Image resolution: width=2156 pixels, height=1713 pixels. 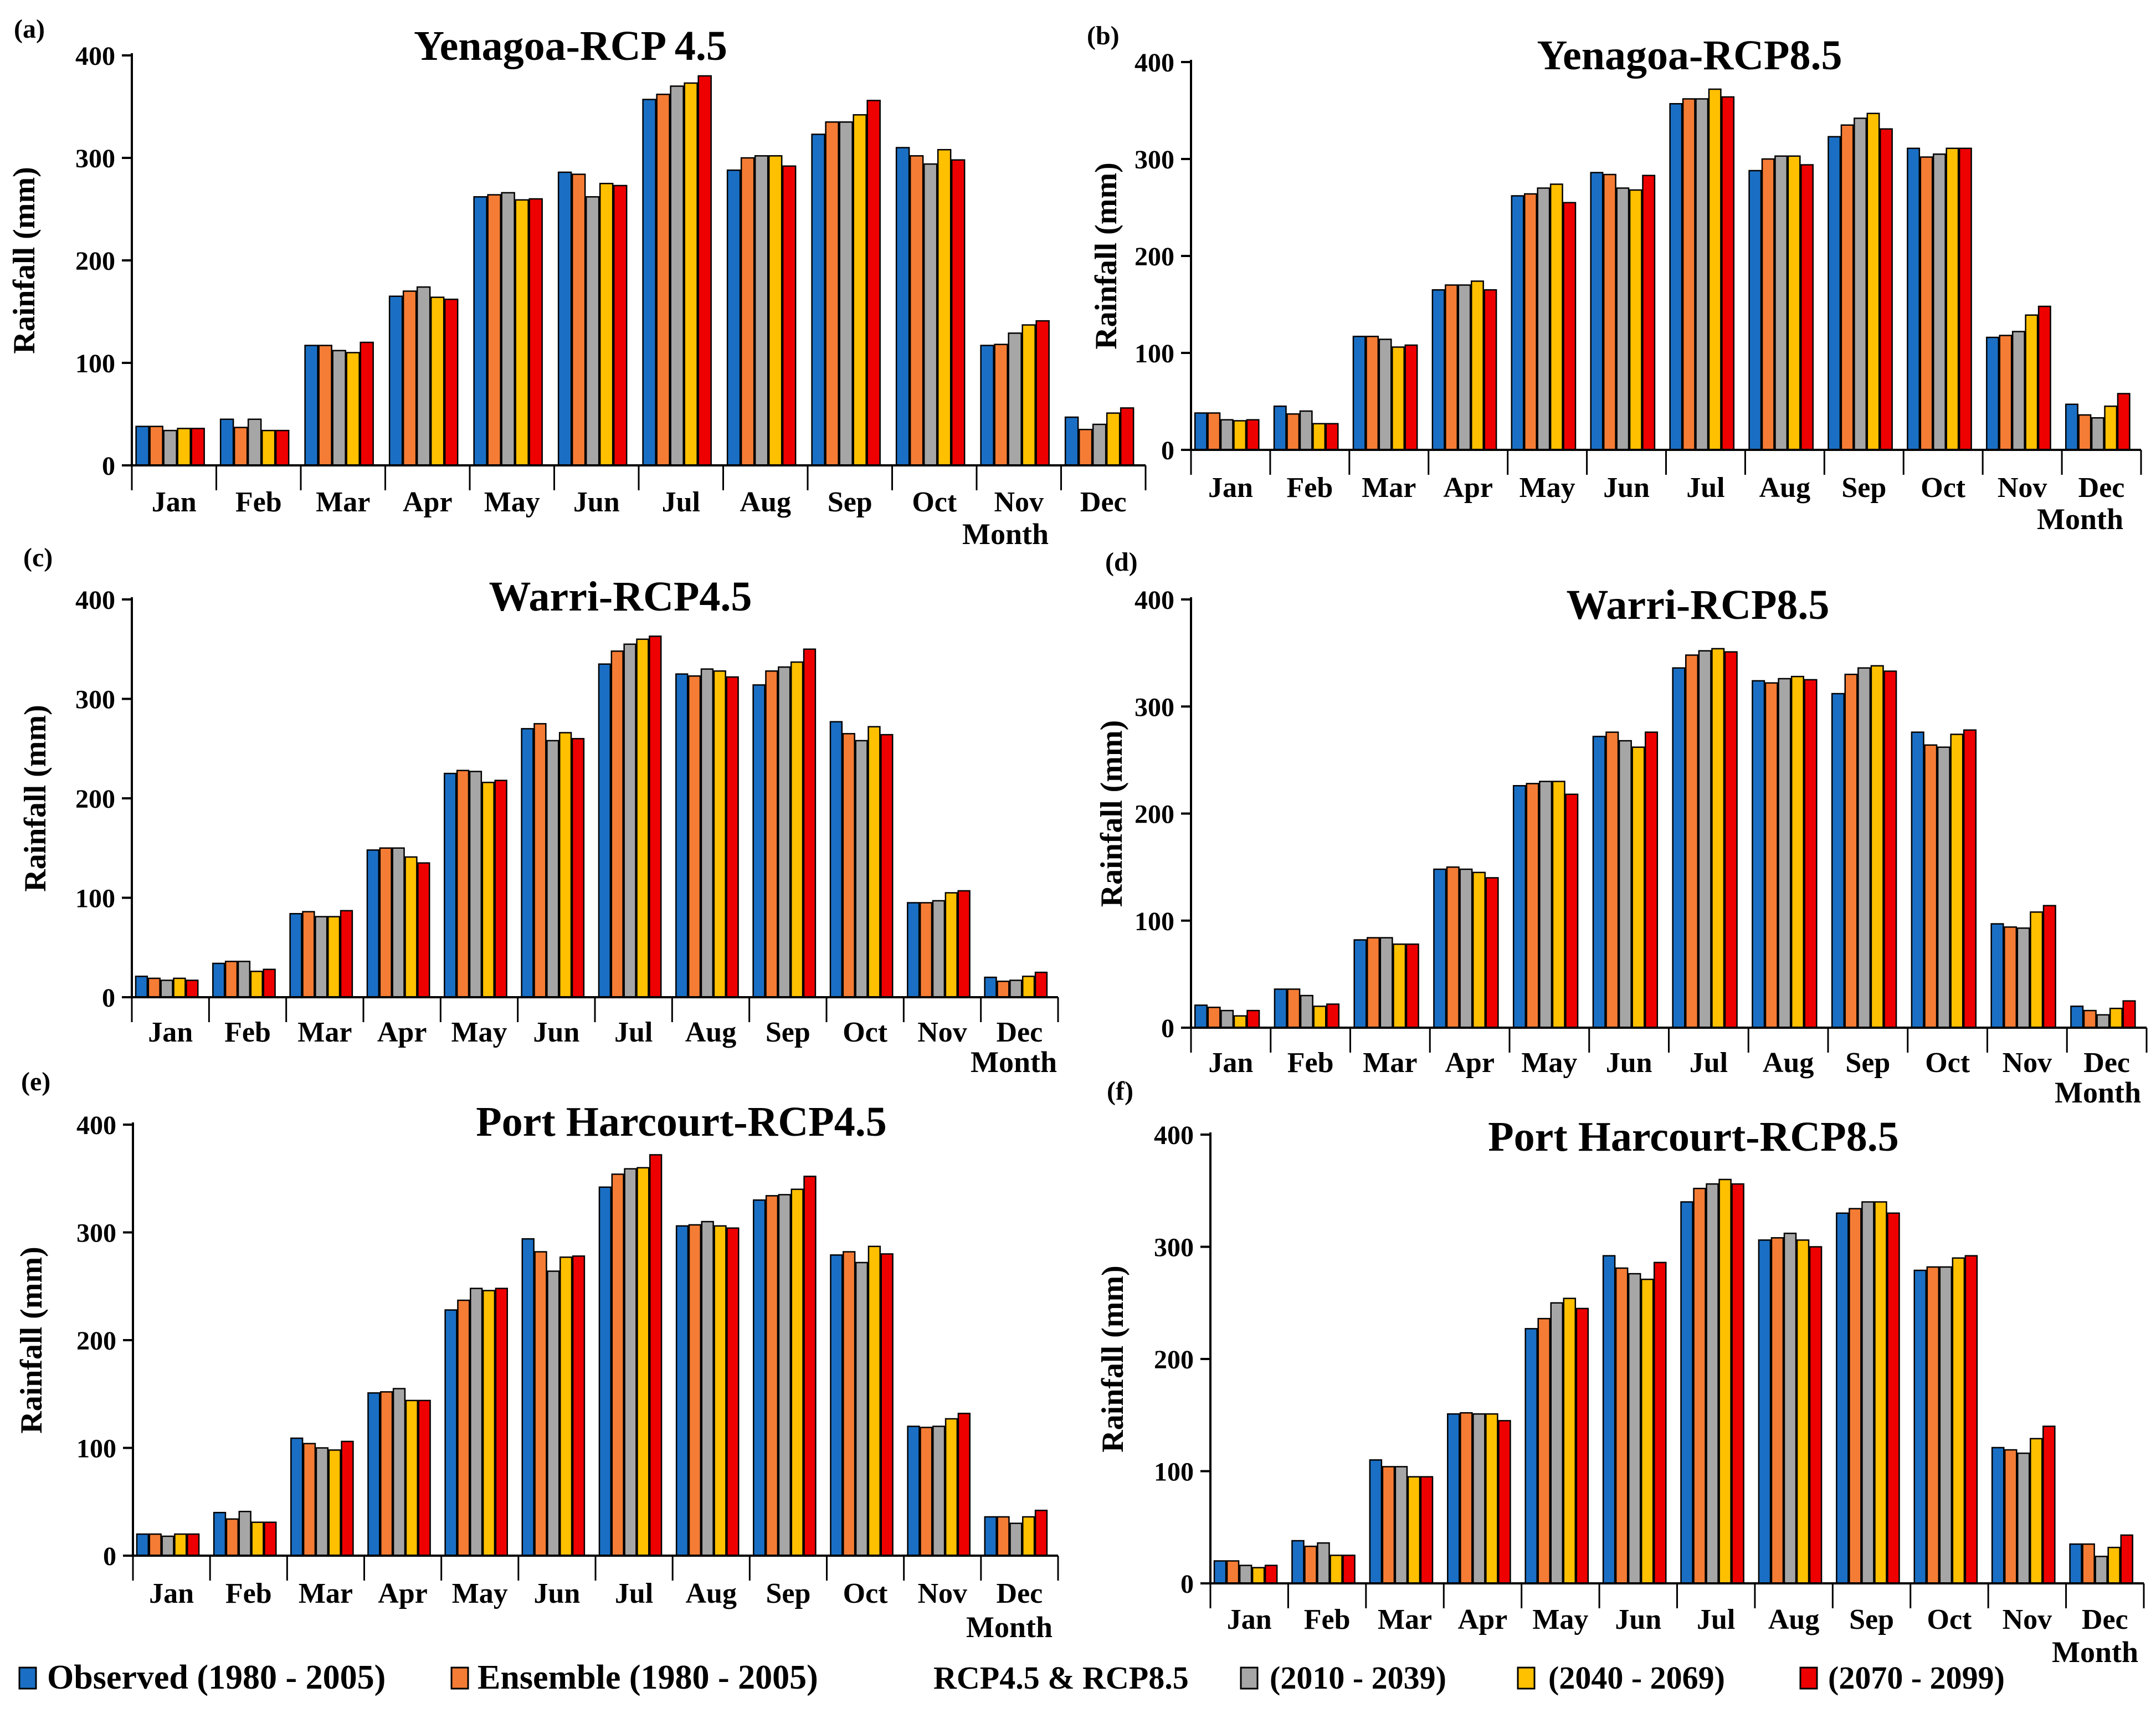 What do you see at coordinates (1358, 1678) in the screenshot?
I see `legend-label-2010-2039: (2010 - 2039)` at bounding box center [1358, 1678].